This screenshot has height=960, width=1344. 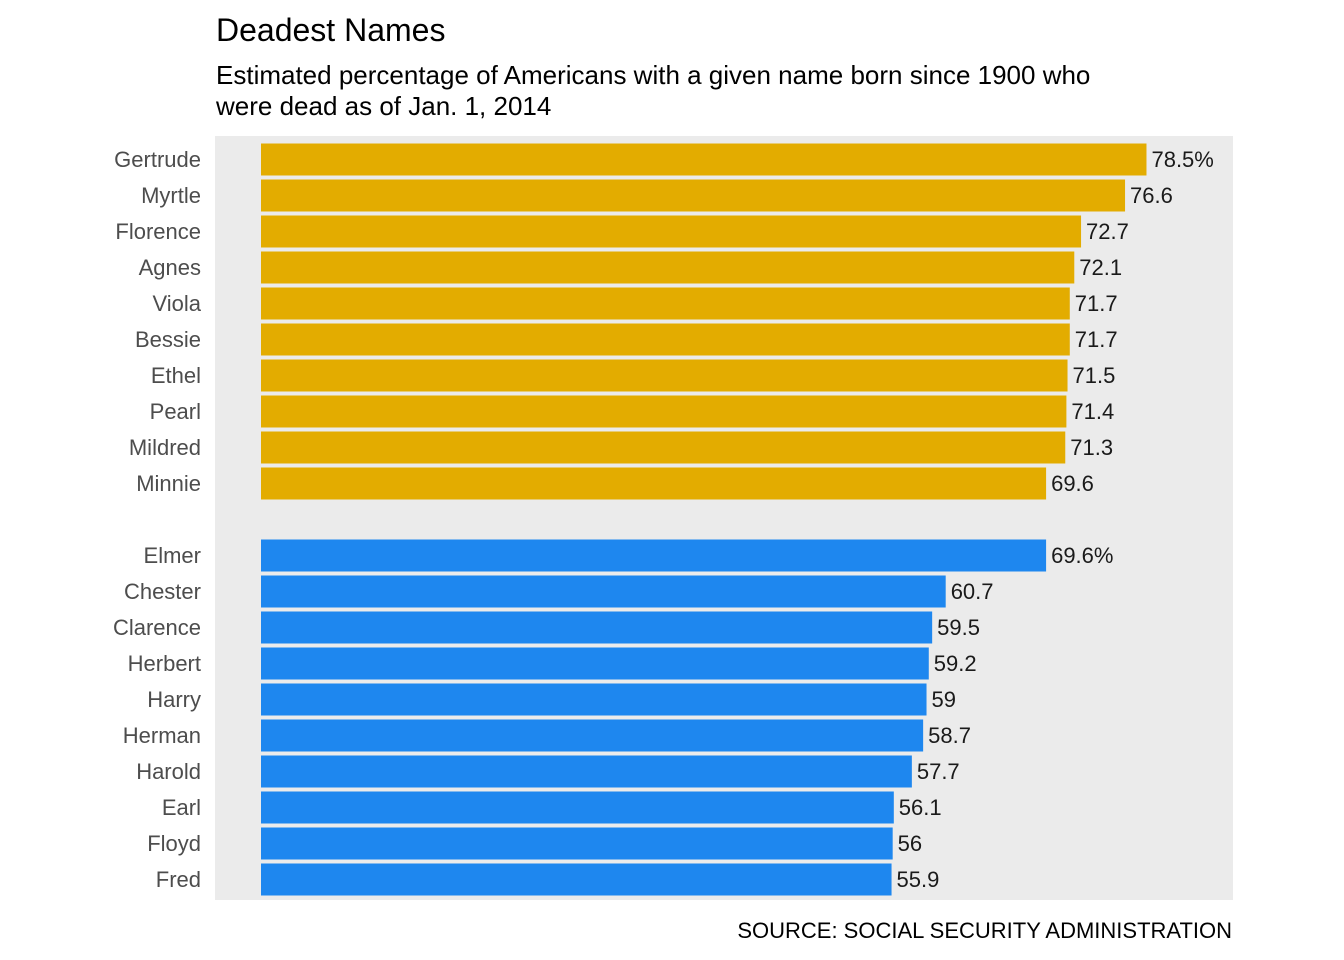 What do you see at coordinates (984, 930) in the screenshot?
I see `chart-source-caption: SOURCE: SOCIAL SECURITY ADMINISTRATION` at bounding box center [984, 930].